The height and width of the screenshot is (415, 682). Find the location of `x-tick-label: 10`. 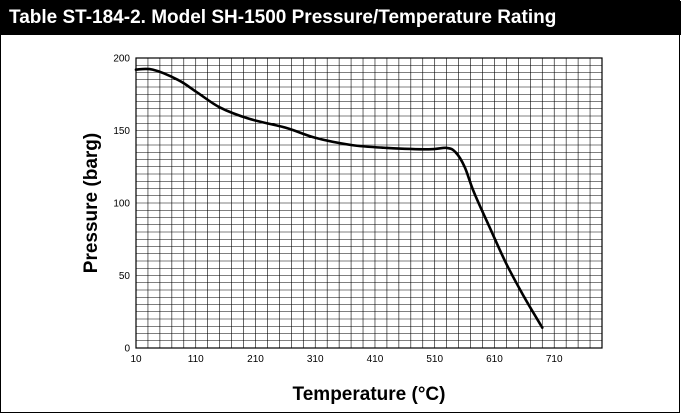

x-tick-label: 10 is located at coordinates (136, 359).